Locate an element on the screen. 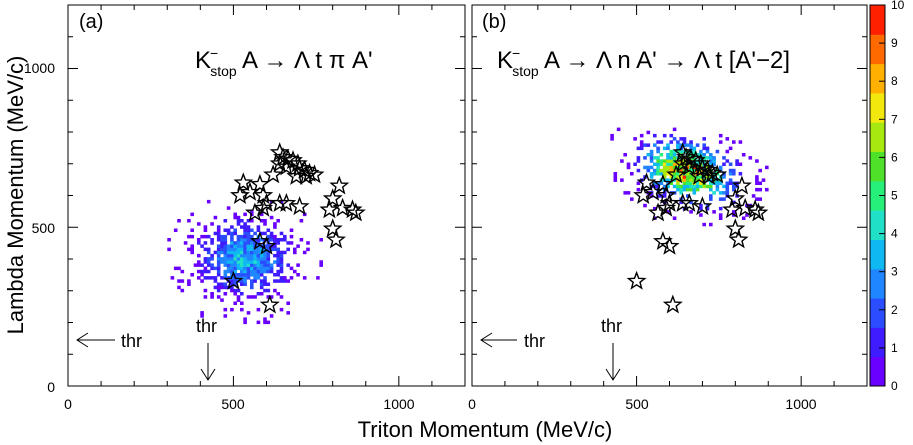 The image size is (913, 445). colorbar-segment is located at coordinates (877, 78).